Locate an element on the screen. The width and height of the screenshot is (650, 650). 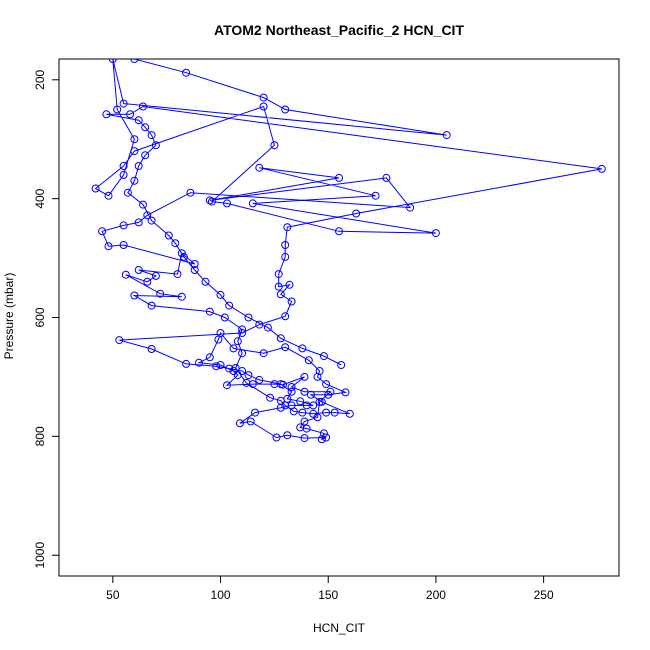
y-axis: 200 400 600 800 1000 is located at coordinates (46, 319).